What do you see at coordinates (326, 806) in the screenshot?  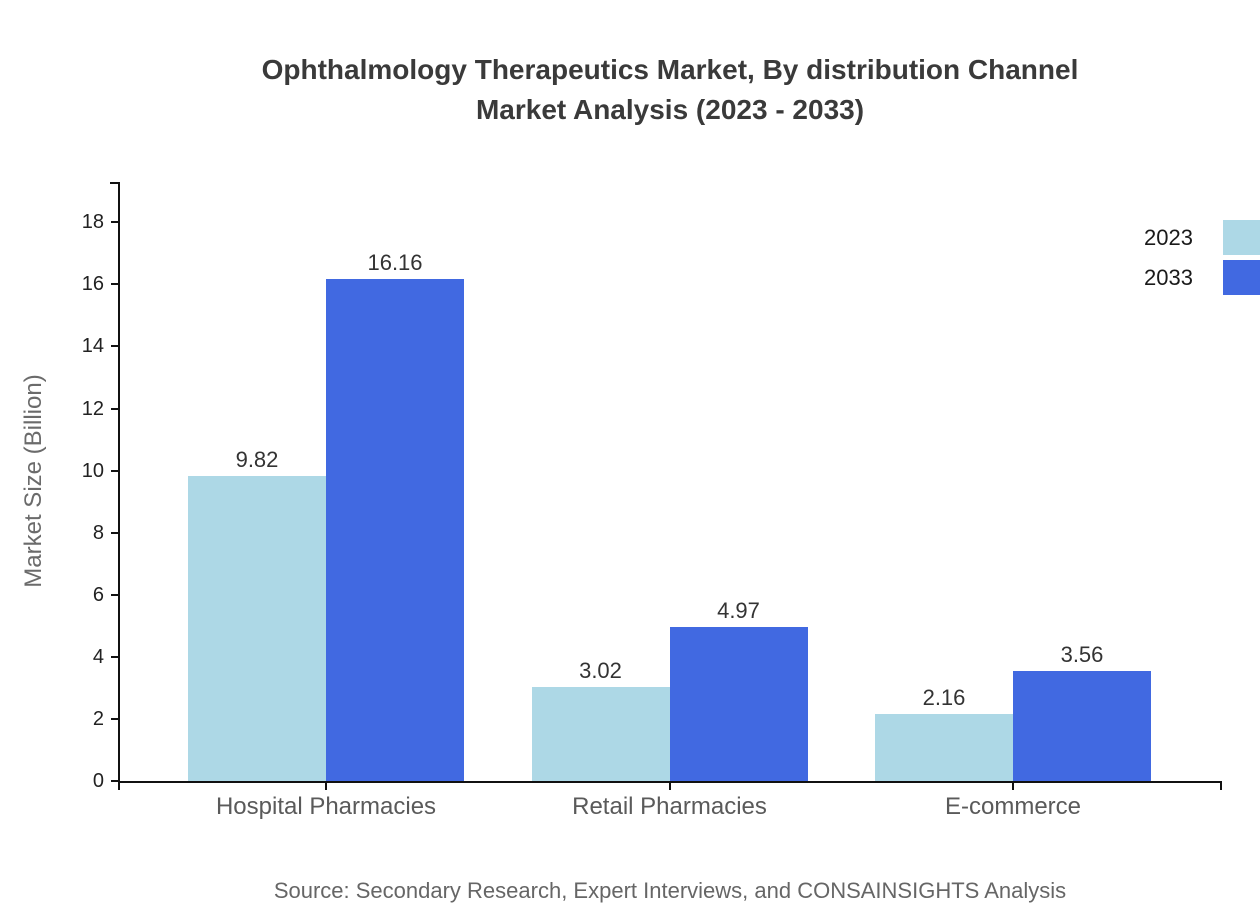 I see `x-category-label-hospital-pharmacies: Hospital Pharmacies` at bounding box center [326, 806].